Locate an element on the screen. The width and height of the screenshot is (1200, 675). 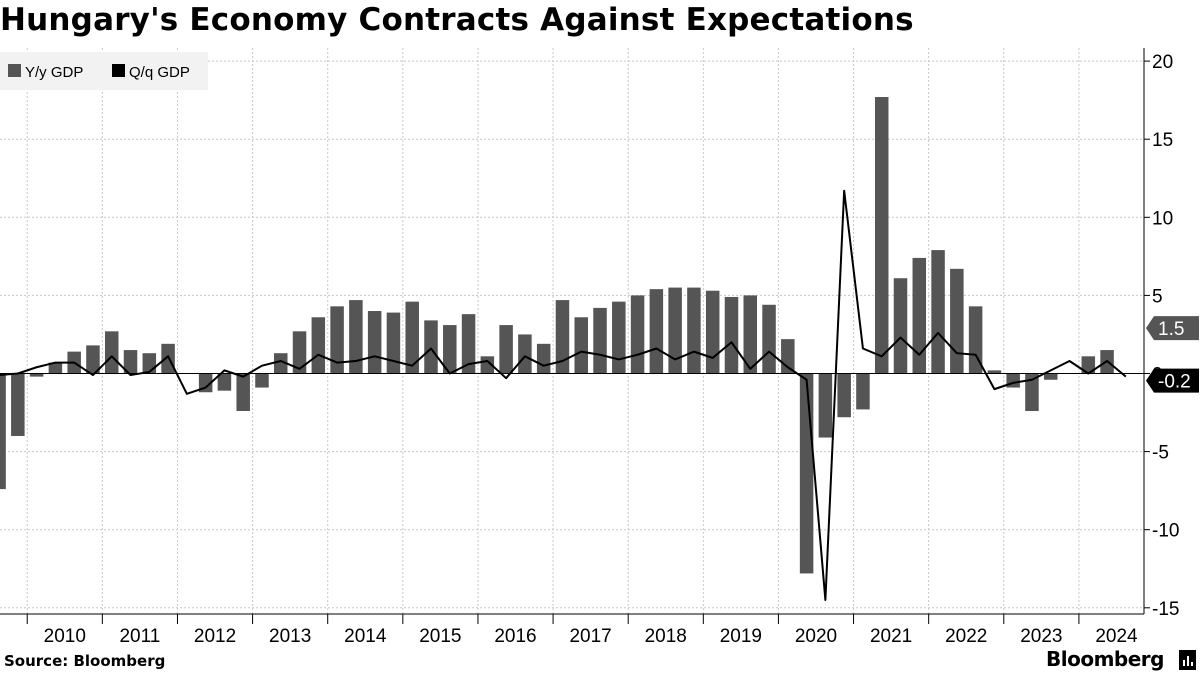
x-tick-label: 2018 is located at coordinates (666, 636).